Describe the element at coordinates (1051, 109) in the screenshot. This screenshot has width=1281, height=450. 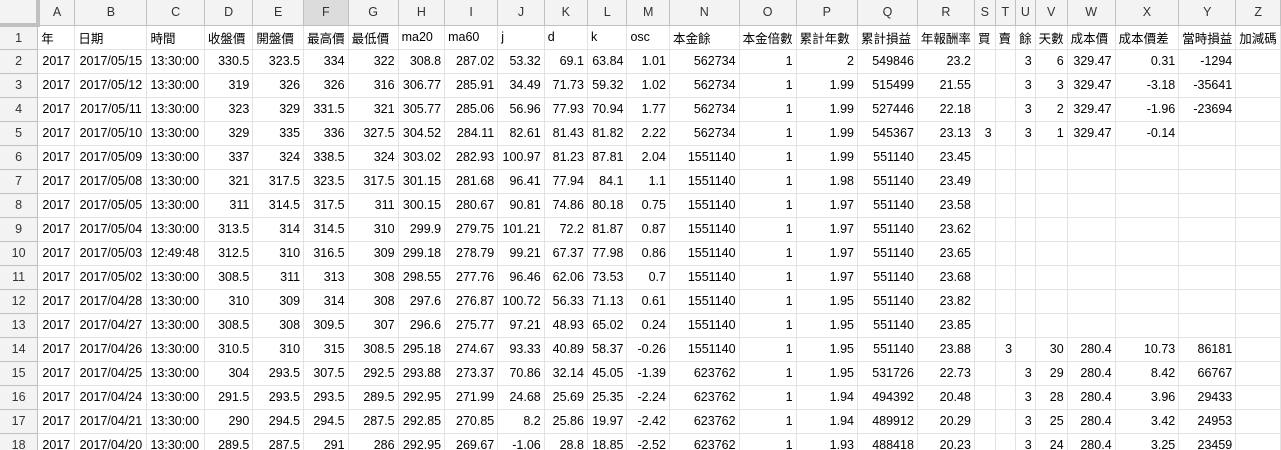
I see `cell-v4: 2` at that location.